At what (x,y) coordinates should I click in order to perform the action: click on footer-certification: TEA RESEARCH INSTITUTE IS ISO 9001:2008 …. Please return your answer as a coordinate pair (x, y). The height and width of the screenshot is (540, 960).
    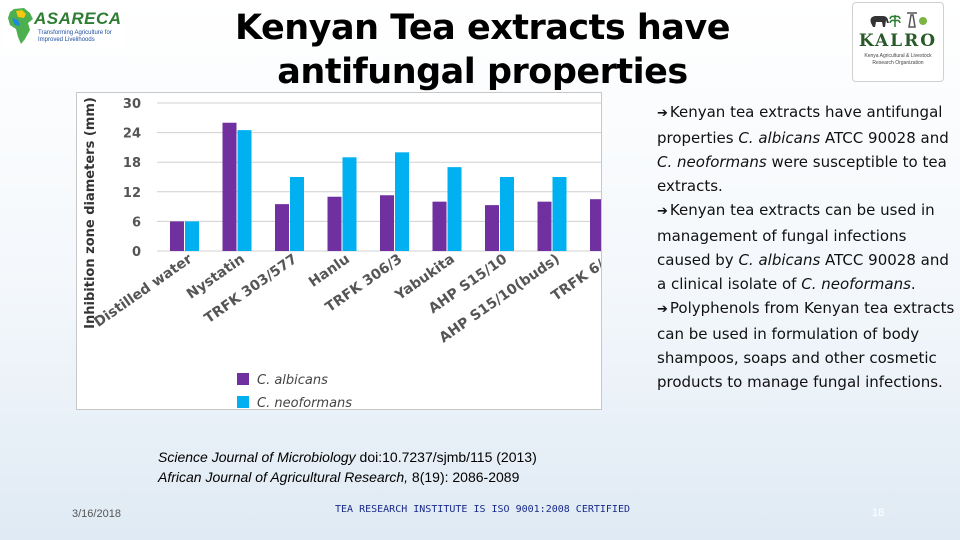
    Looking at the image, I should click on (482, 509).